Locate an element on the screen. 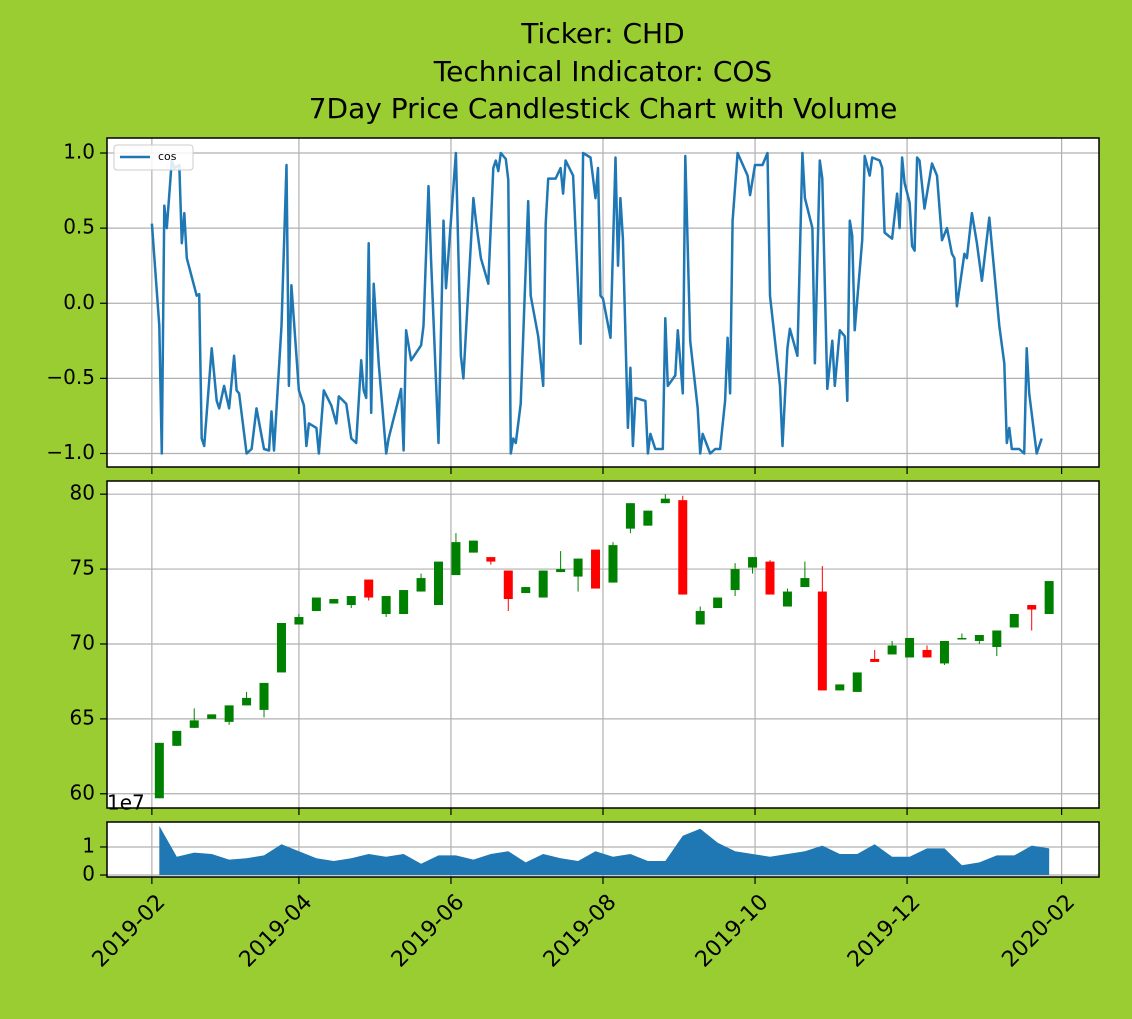 The width and height of the screenshot is (1132, 1019). y-tick-label: 0.5 is located at coordinates (79, 227).